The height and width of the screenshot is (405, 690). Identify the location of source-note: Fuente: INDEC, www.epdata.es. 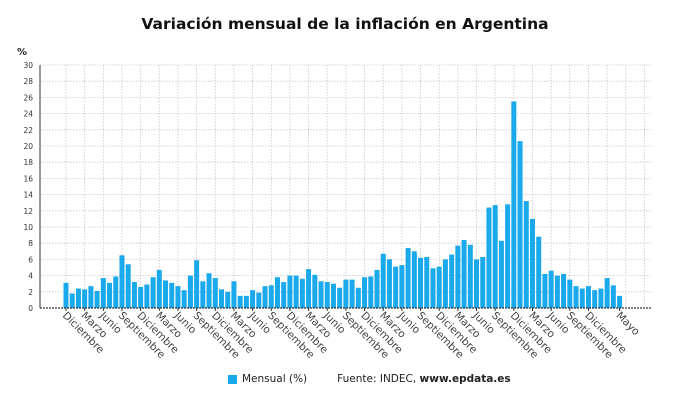
(424, 379).